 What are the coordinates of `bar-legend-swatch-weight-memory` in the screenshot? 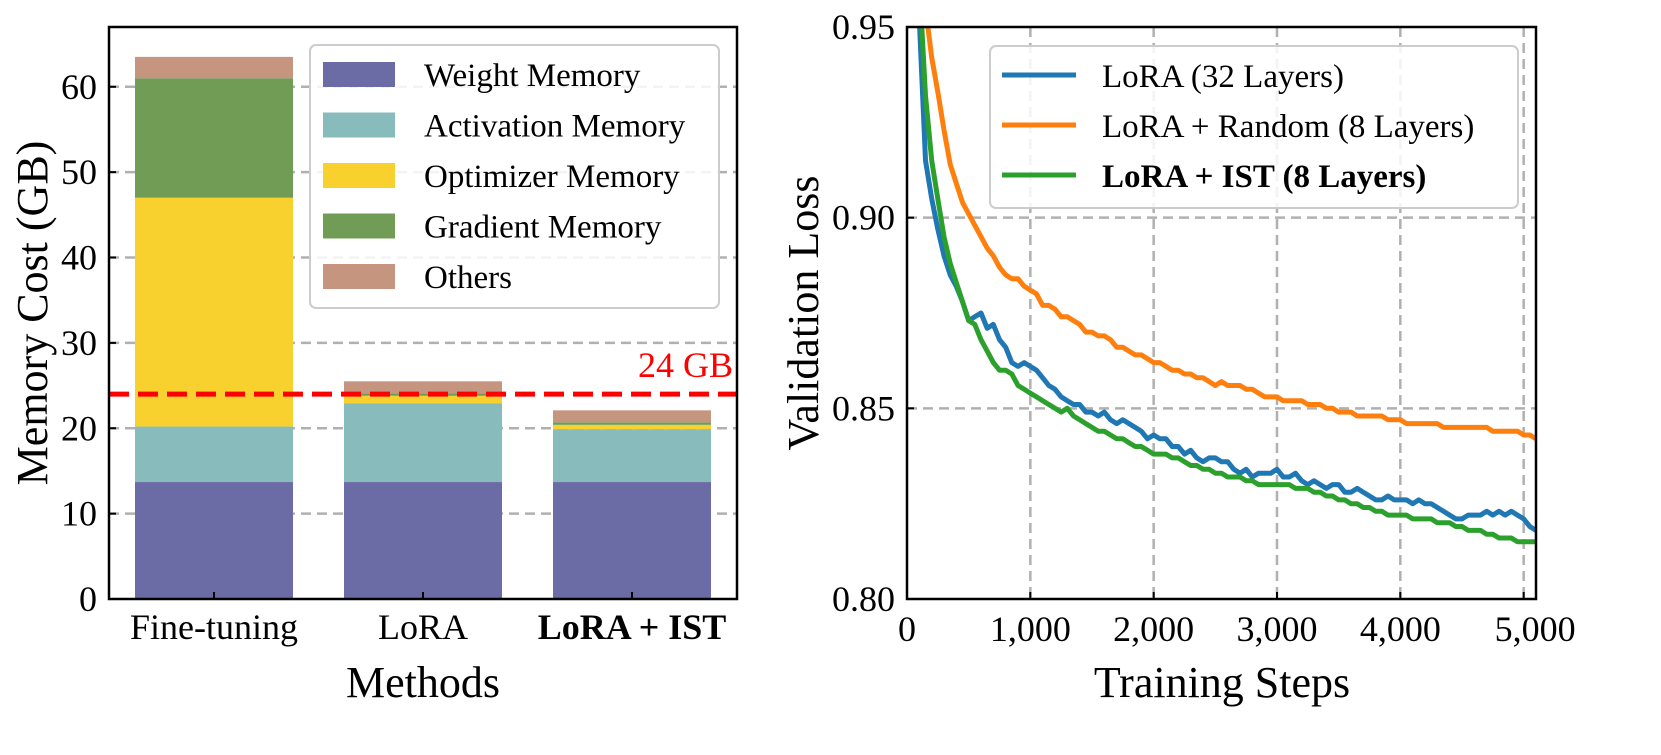 It's located at (359, 74).